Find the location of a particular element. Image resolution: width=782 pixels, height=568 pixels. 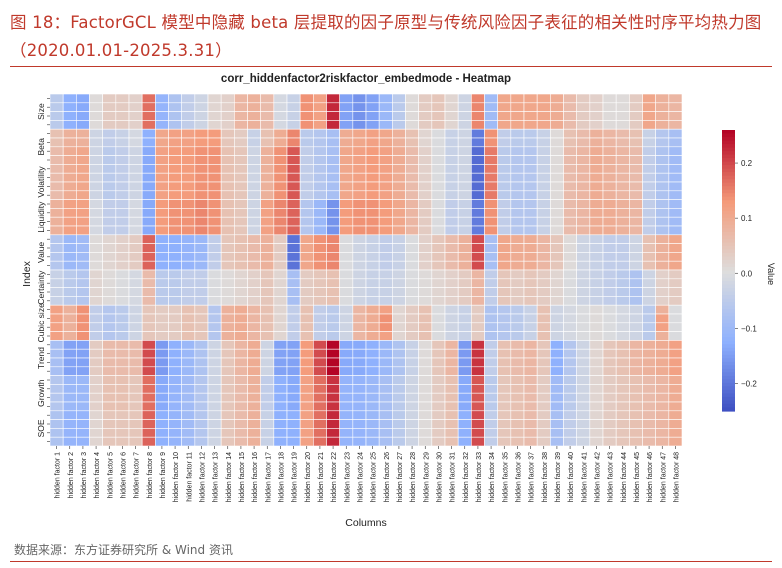

x-tick-label: hidden factor 46 is located at coordinates (650, 477).